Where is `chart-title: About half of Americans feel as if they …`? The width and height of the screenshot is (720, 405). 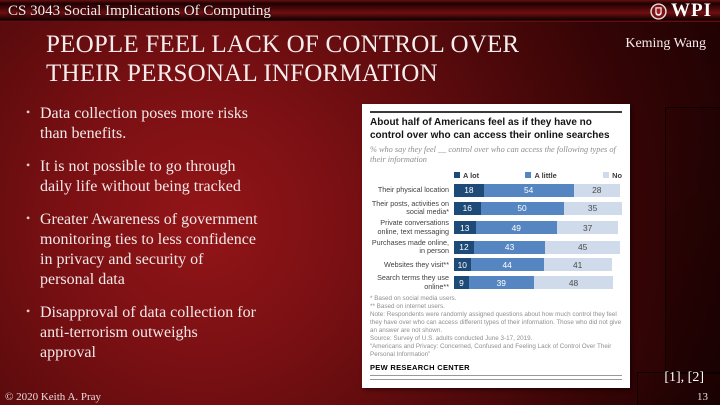 chart-title: About half of Americans feel as if they … is located at coordinates (490, 129).